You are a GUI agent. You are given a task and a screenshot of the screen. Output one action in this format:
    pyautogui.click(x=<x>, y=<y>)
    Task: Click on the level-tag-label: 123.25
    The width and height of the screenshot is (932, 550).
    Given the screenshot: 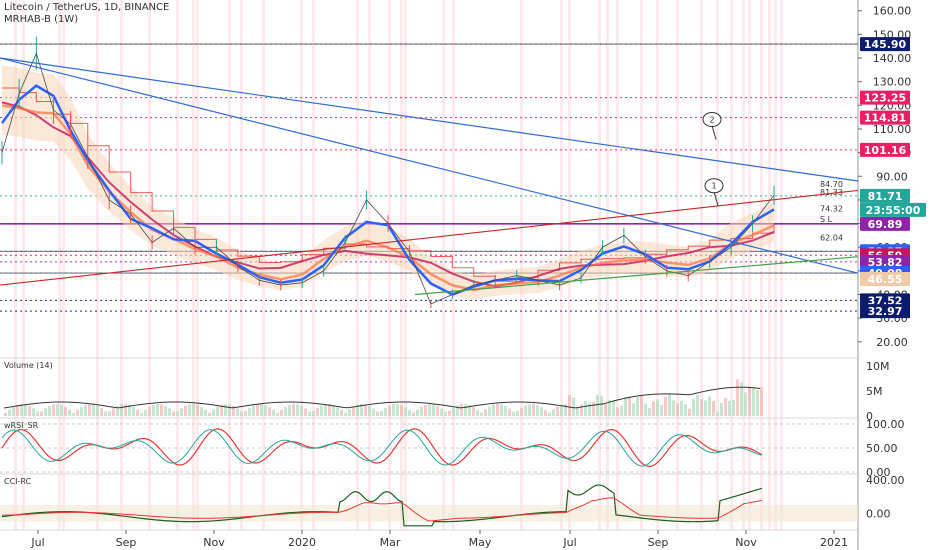 What is the action you would take?
    pyautogui.click(x=885, y=98)
    